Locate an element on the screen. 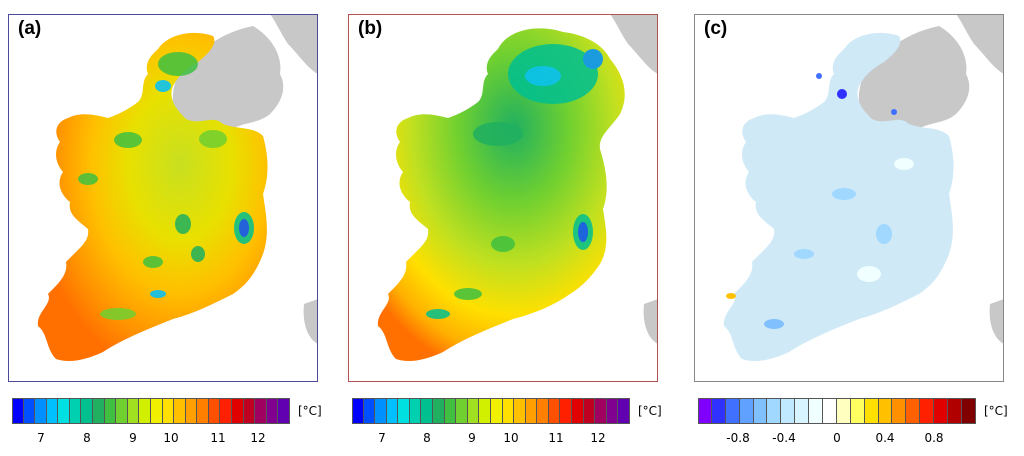 This screenshot has height=456, width=1024. colorbar-unit-c: [°C] is located at coordinates (996, 411).